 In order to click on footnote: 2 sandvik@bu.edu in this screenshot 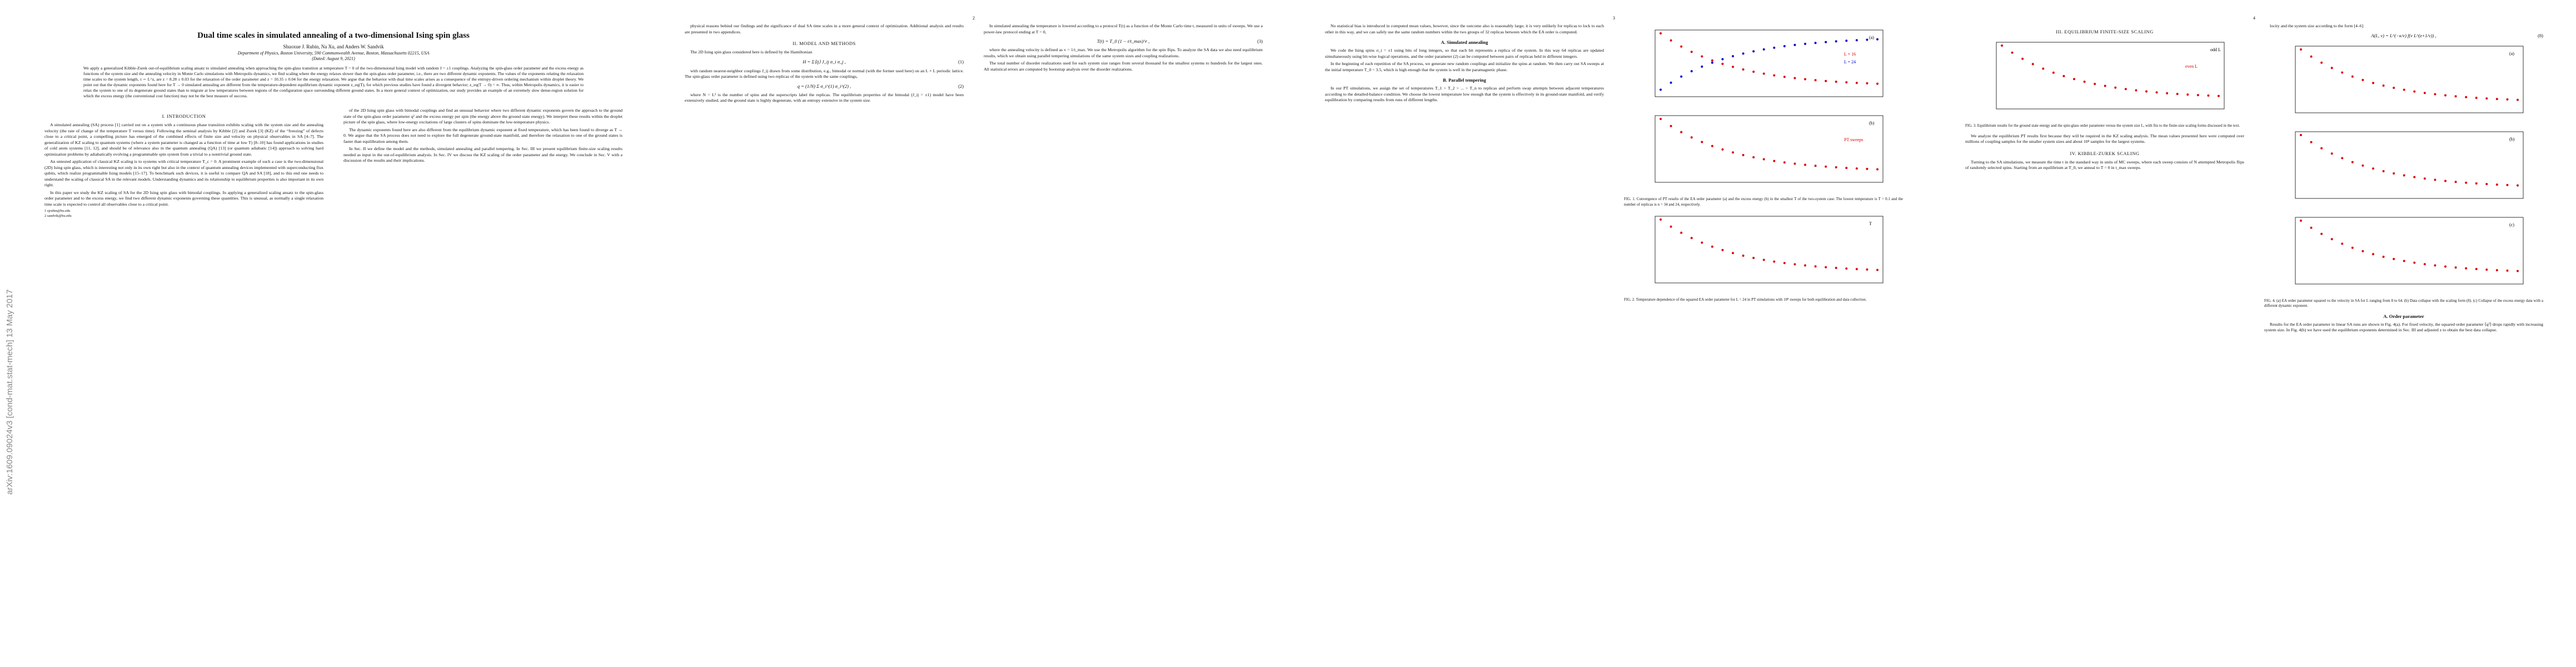, I will do `click(58, 216)`.